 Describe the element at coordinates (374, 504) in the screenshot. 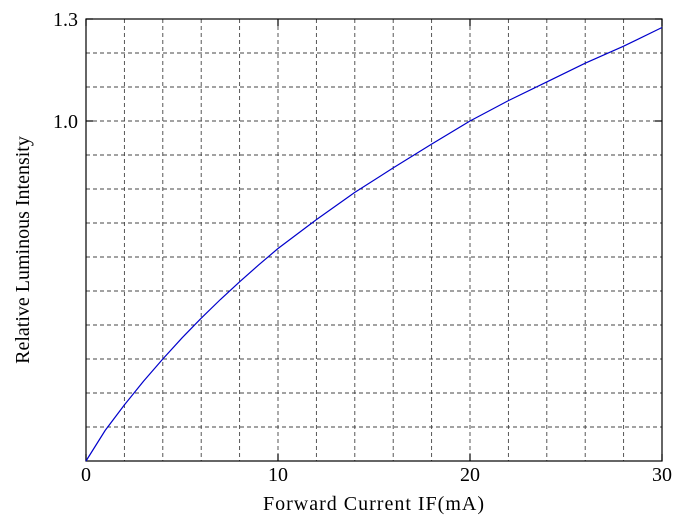

I see `x-axis-title: Forward Current IF(mA)` at that location.